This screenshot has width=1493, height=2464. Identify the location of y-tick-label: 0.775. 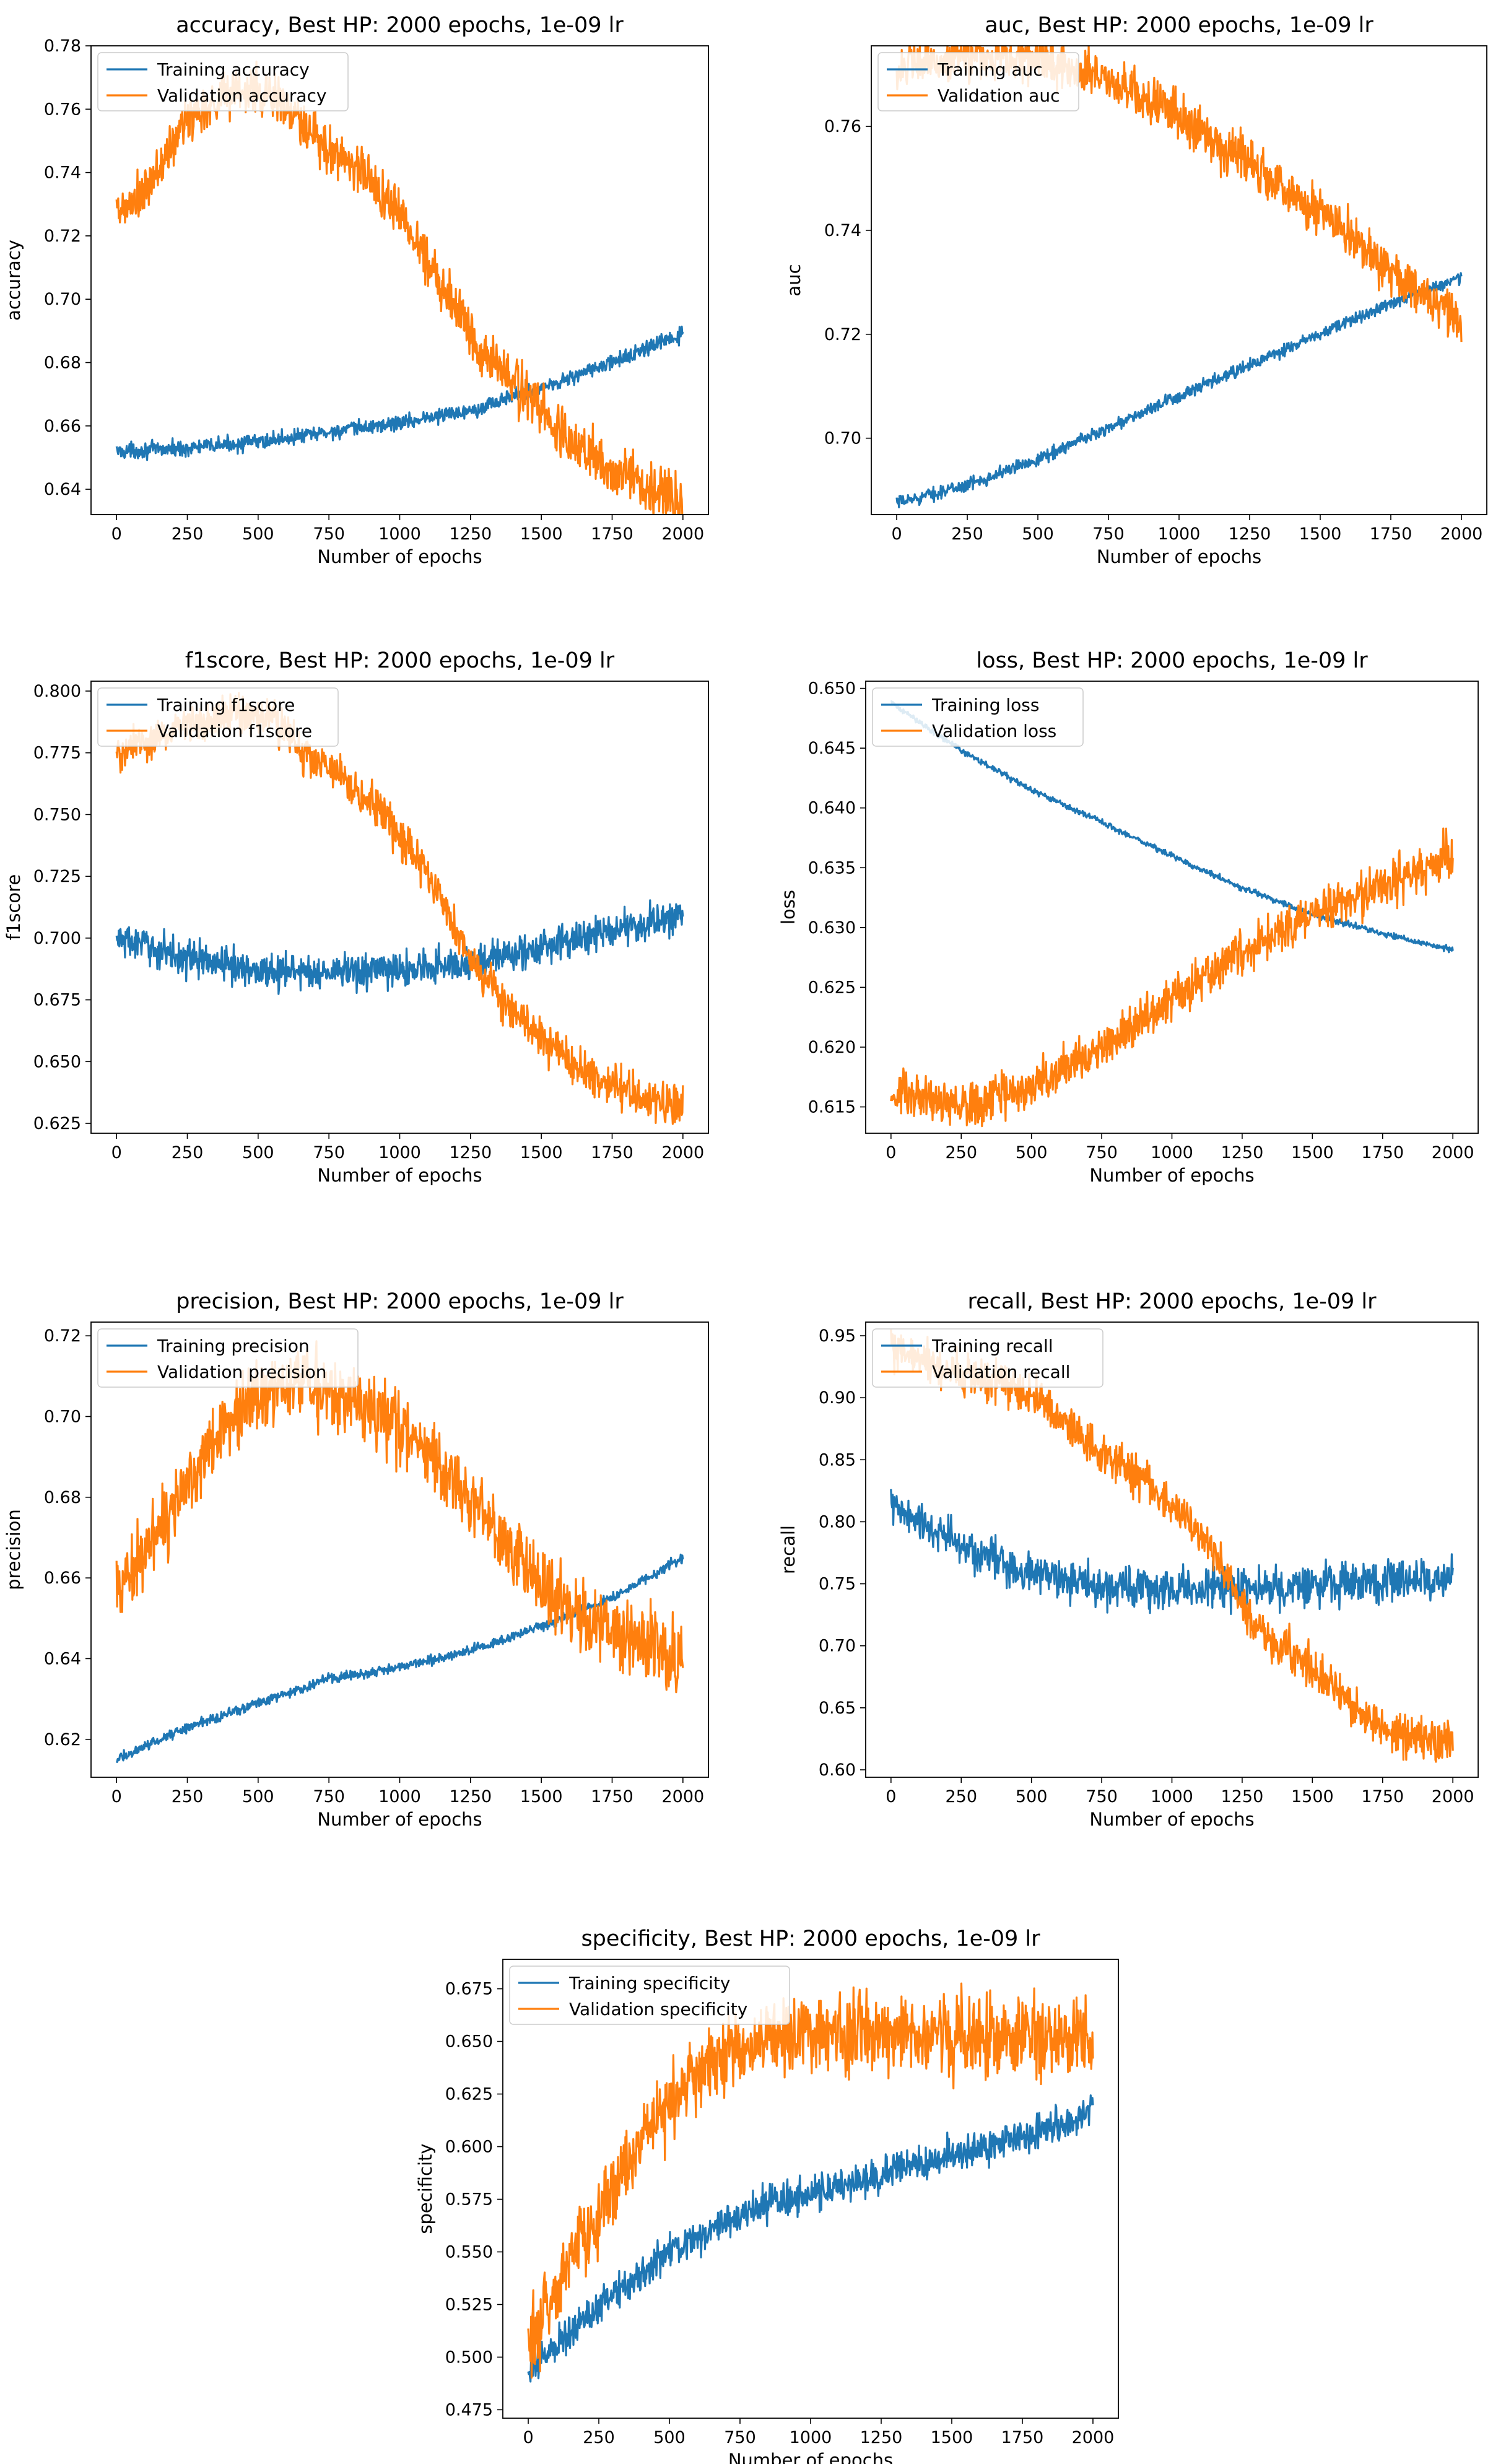
(57, 753).